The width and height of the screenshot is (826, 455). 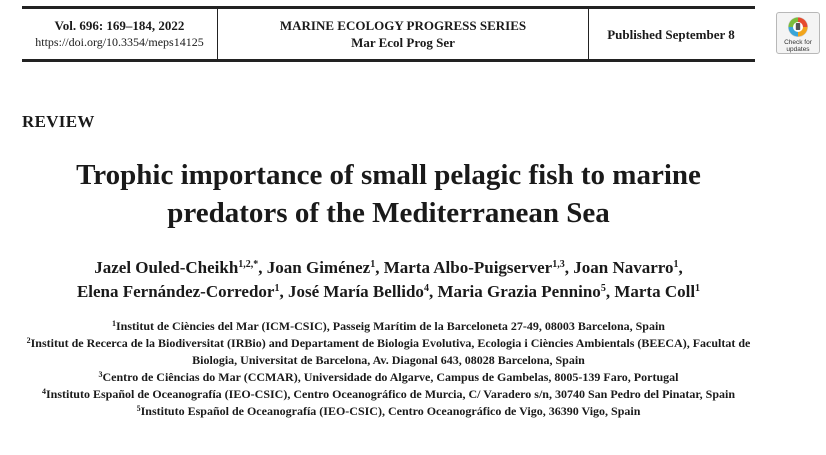 I want to click on article-type-label: REVIEW, so click(x=58, y=121).